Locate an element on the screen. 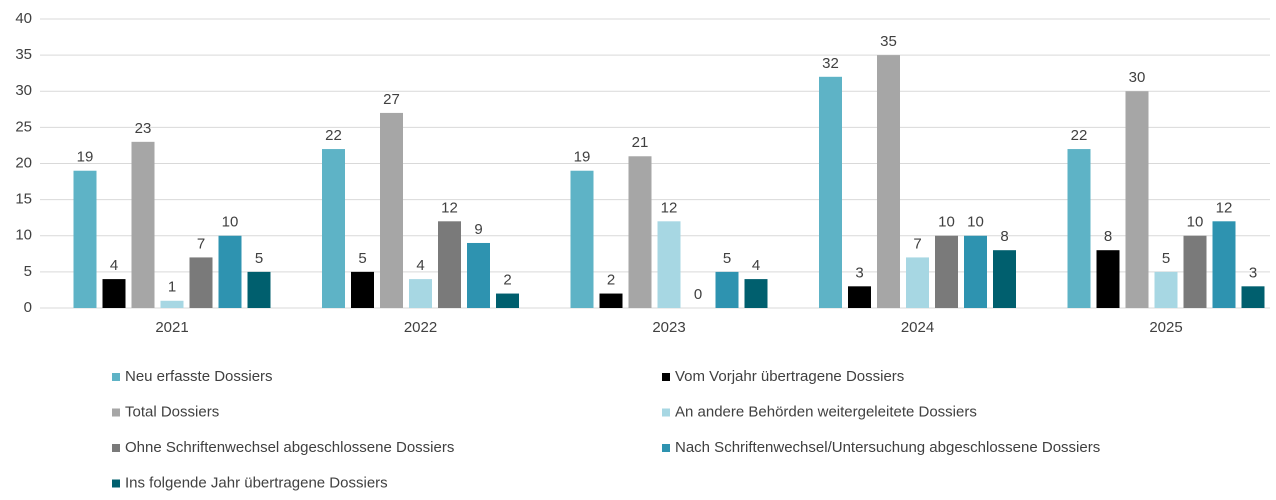  data-label: 35 is located at coordinates (888, 41).